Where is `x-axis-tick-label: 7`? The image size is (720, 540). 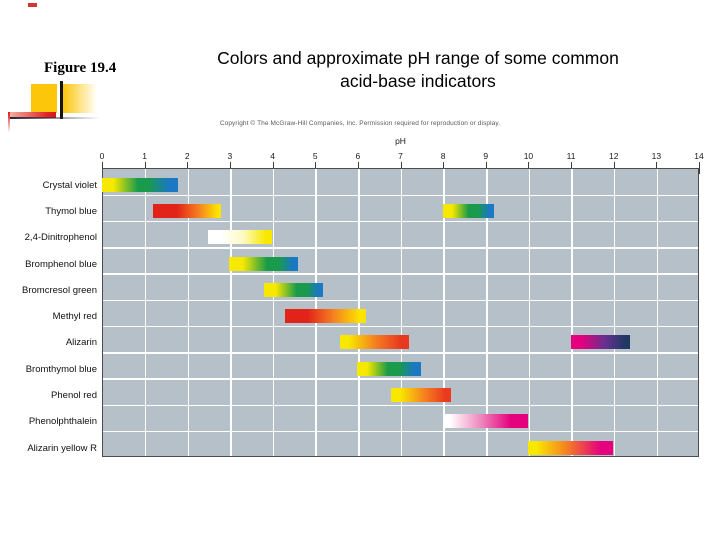 x-axis-tick-label: 7 is located at coordinates (400, 156).